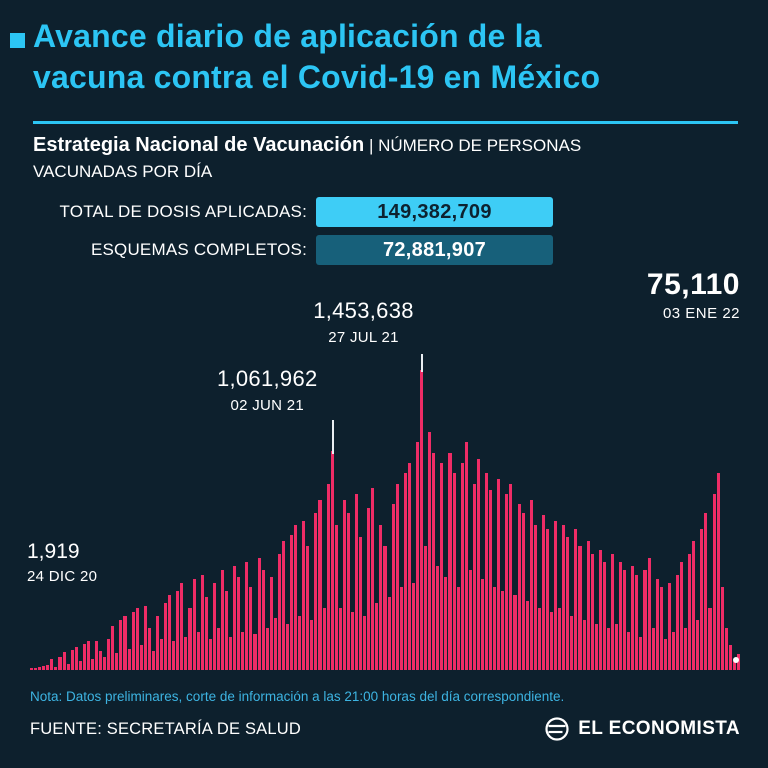 Image resolution: width=768 pixels, height=768 pixels. Describe the element at coordinates (267, 378) in the screenshot. I see `annotation-jun-value: 1,061,962` at that location.